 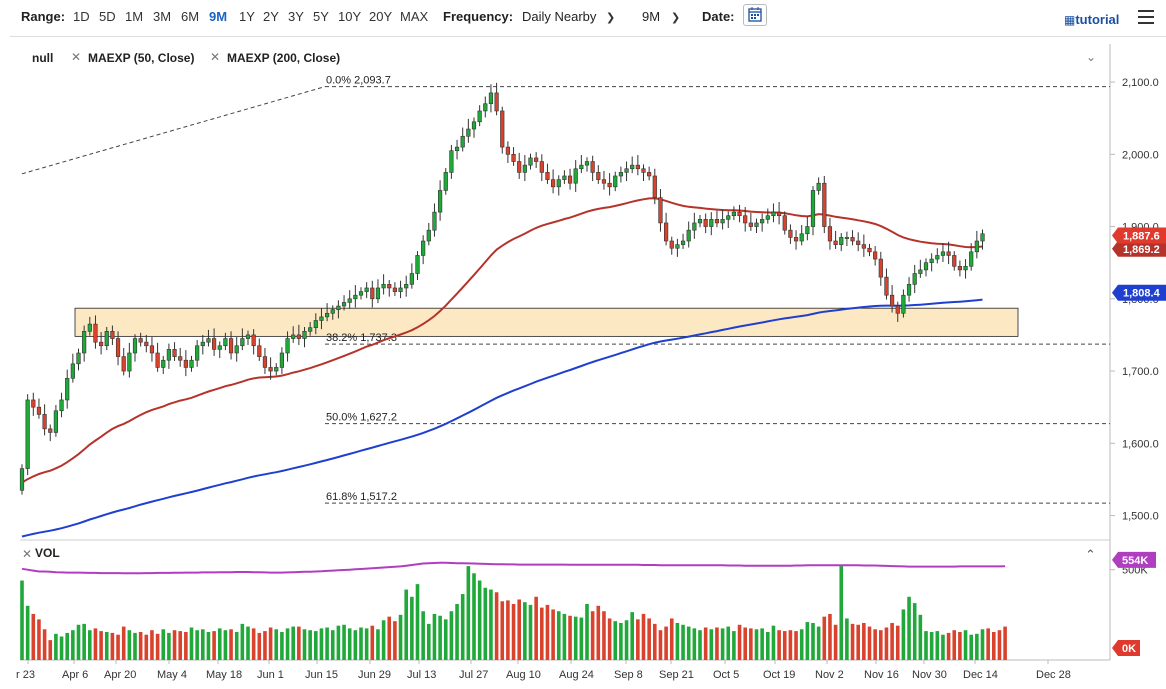 I want to click on range-max-button: MAX, so click(x=414, y=16).